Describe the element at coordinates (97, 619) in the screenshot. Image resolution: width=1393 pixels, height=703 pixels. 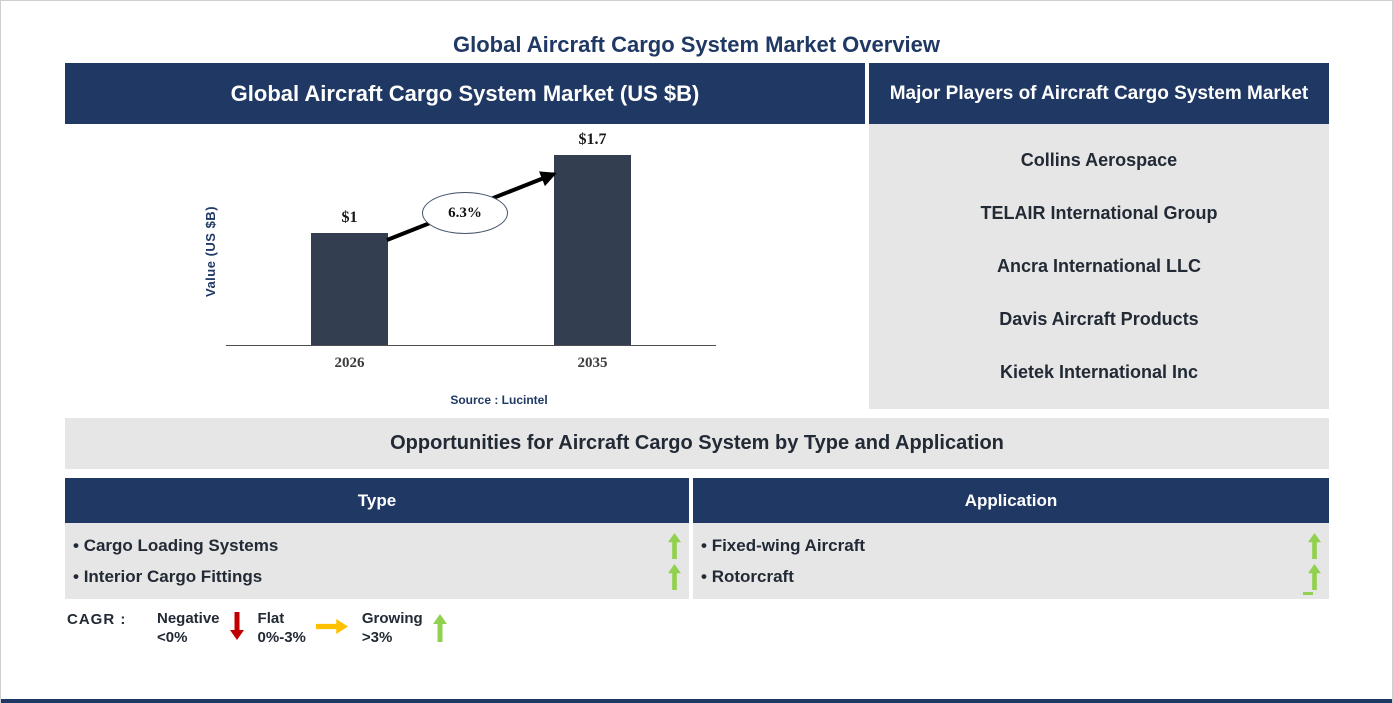
I see `legend-title: CAGR :` at that location.